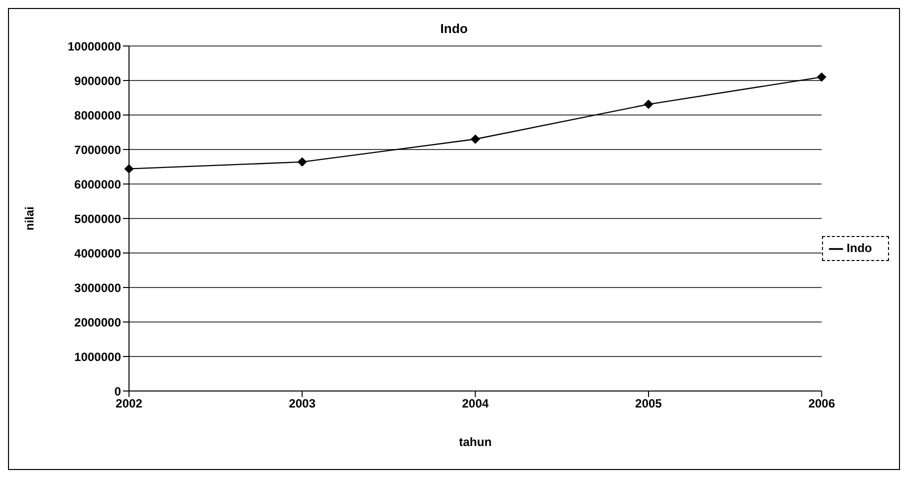 The height and width of the screenshot is (480, 907). Describe the element at coordinates (98, 287) in the screenshot. I see `y-tick-label: 3000000` at that location.